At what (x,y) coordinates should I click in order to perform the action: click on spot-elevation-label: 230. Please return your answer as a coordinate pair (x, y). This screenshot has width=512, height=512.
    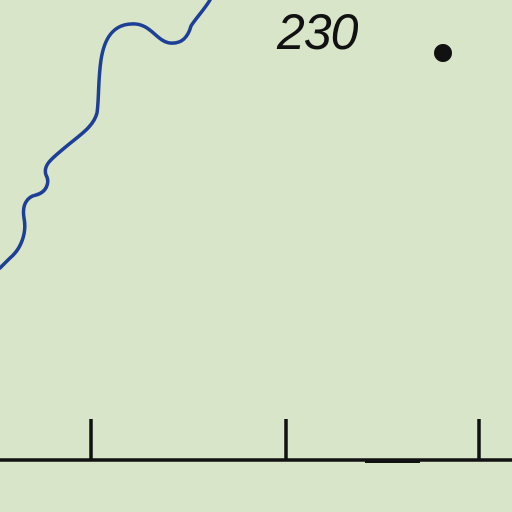
    Looking at the image, I should click on (317, 32).